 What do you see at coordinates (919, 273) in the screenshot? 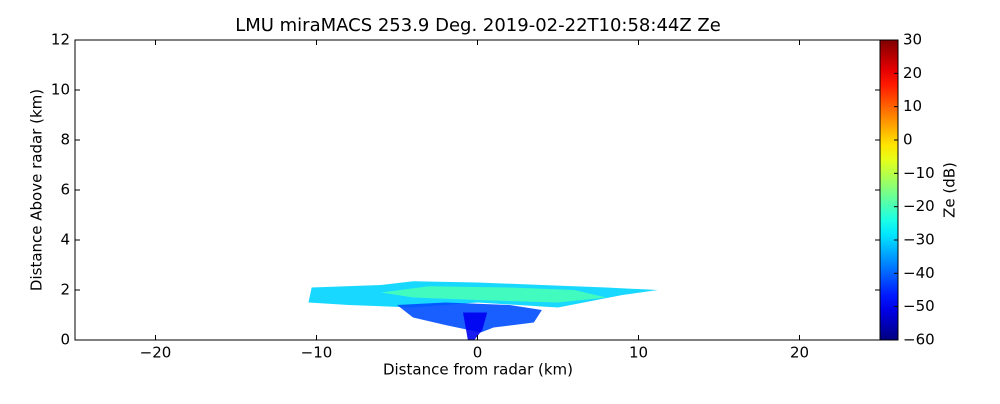
I see `colorbar-tick-label: −40` at bounding box center [919, 273].